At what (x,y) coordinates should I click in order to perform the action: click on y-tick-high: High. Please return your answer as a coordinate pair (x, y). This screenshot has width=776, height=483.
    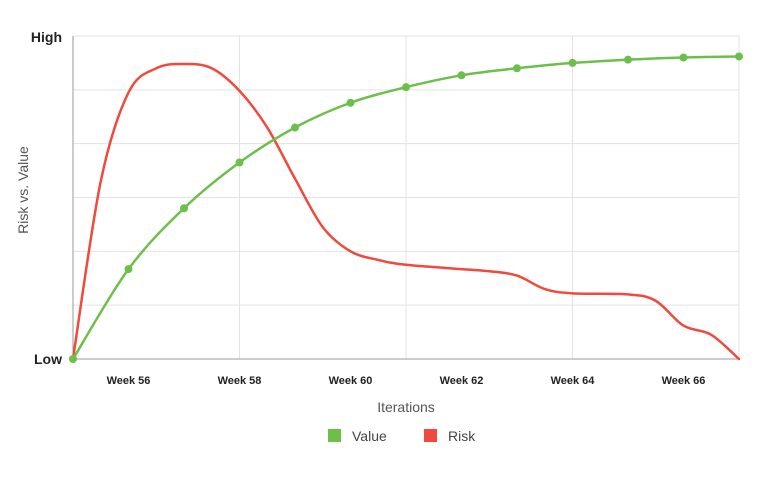
    Looking at the image, I should click on (46, 37).